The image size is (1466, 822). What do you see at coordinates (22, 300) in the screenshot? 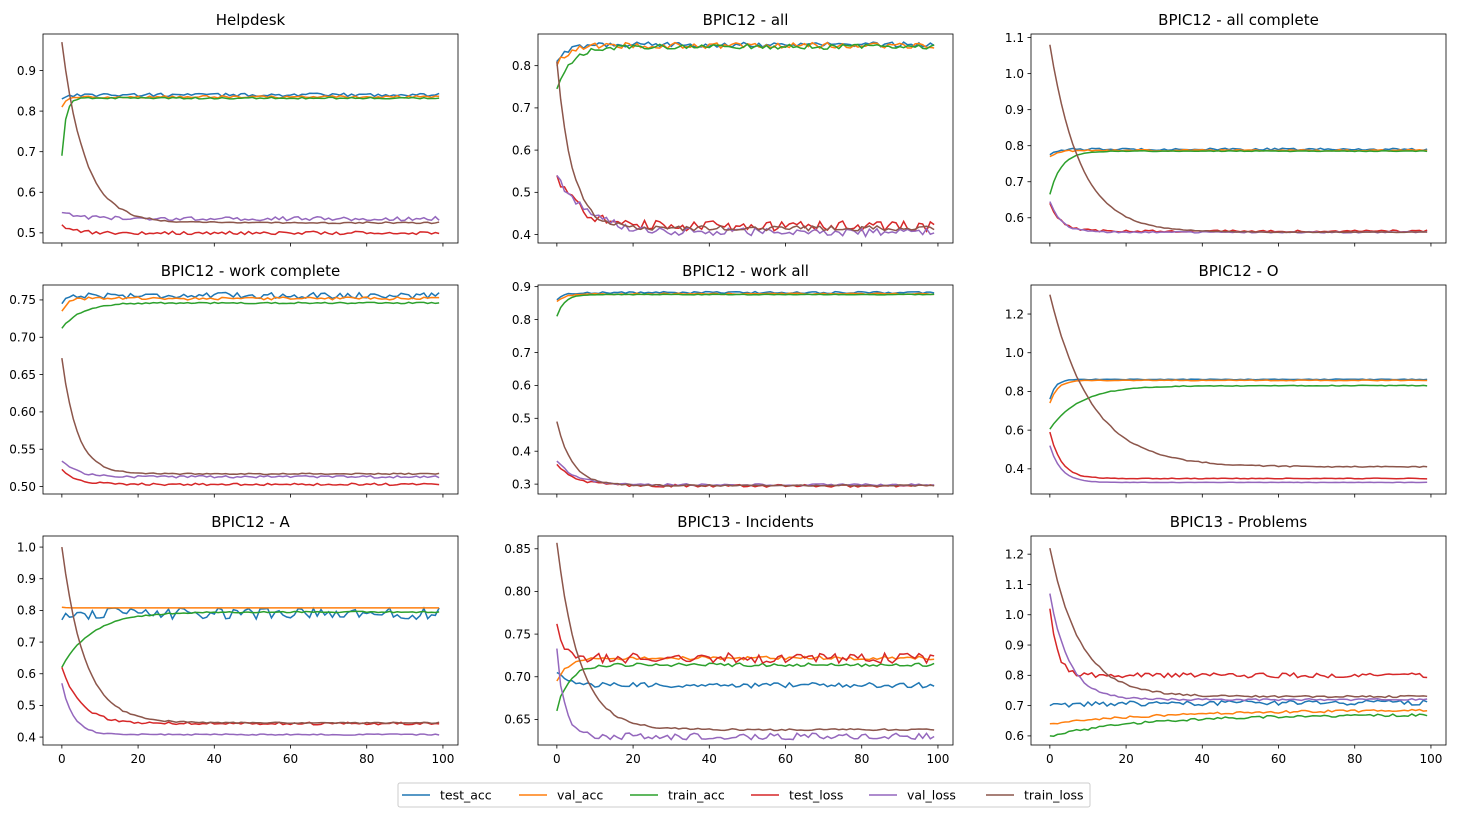
I see `y-tick-label: 0.75` at bounding box center [22, 300].